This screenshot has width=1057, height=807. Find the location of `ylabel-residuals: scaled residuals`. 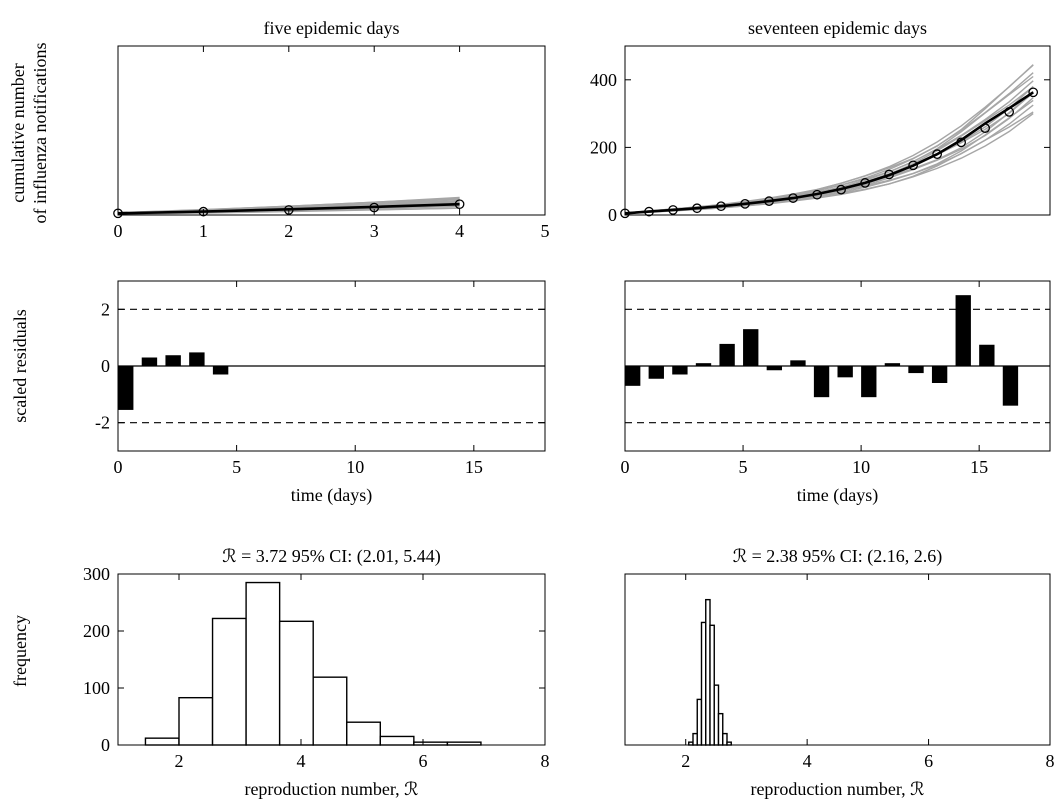

ylabel-residuals: scaled residuals is located at coordinates (20, 365).